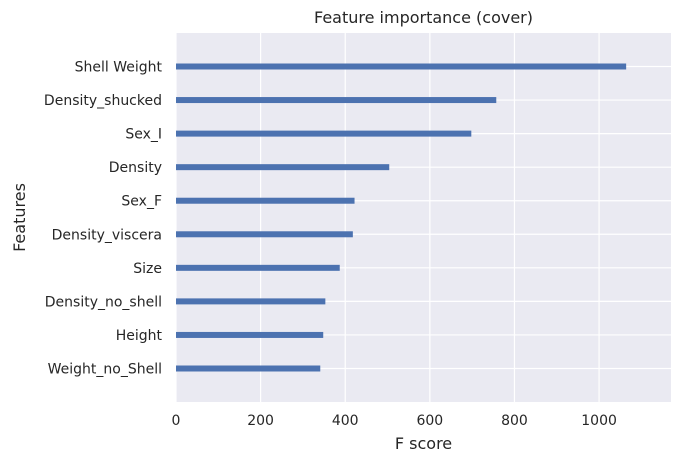 The height and width of the screenshot is (463, 681). Describe the element at coordinates (423, 443) in the screenshot. I see `x-axis-label: F score` at that location.